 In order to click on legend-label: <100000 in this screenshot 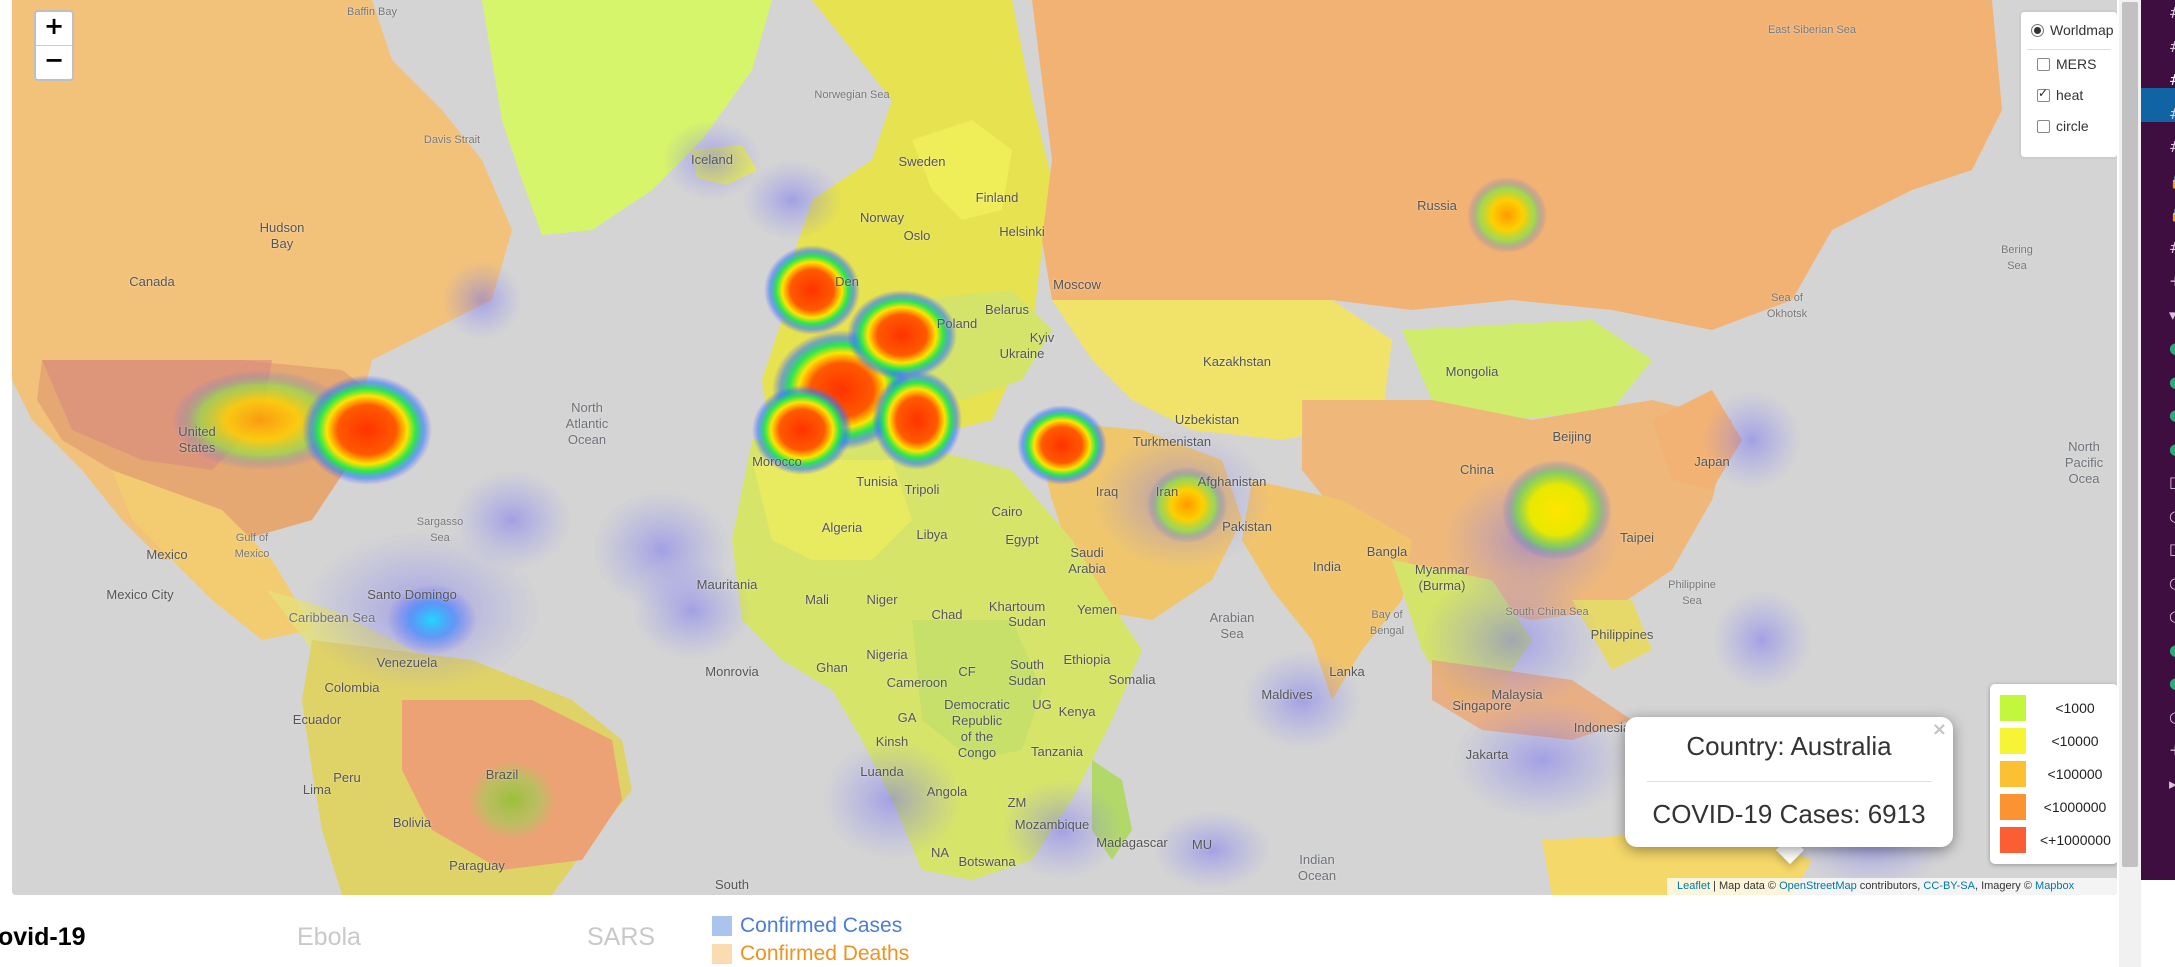, I will do `click(2075, 774)`.